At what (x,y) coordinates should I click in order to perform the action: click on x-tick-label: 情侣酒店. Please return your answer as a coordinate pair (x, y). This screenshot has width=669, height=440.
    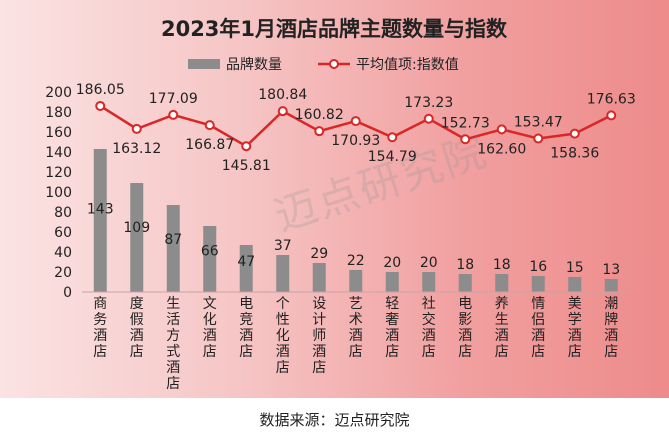
    Looking at the image, I should click on (538, 328).